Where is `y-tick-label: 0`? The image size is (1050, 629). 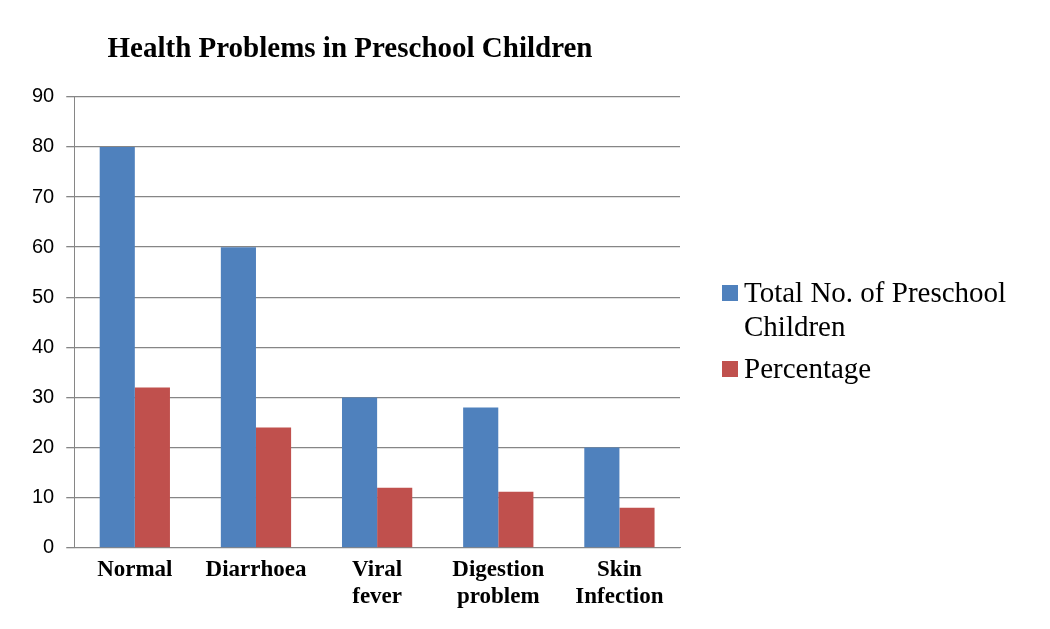
y-tick-label: 0 is located at coordinates (49, 546).